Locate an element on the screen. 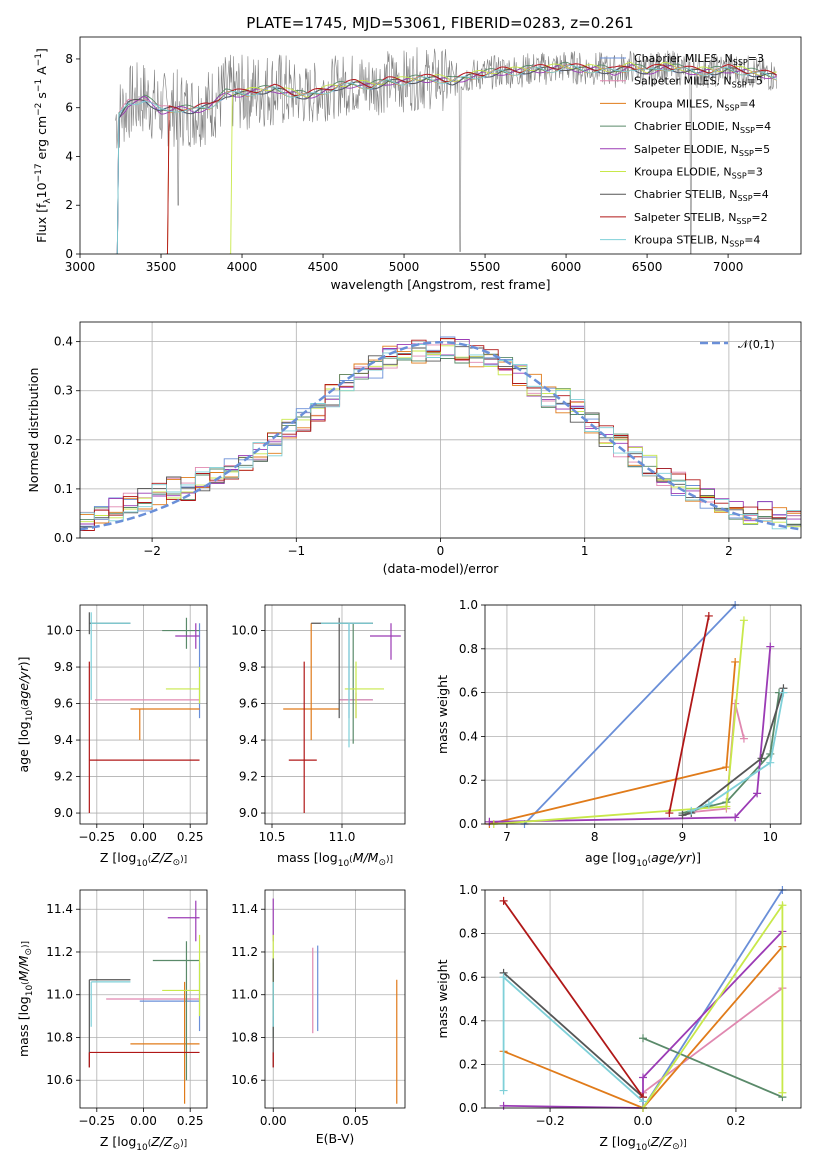  x-tick-label: −1 is located at coordinates (296, 551).